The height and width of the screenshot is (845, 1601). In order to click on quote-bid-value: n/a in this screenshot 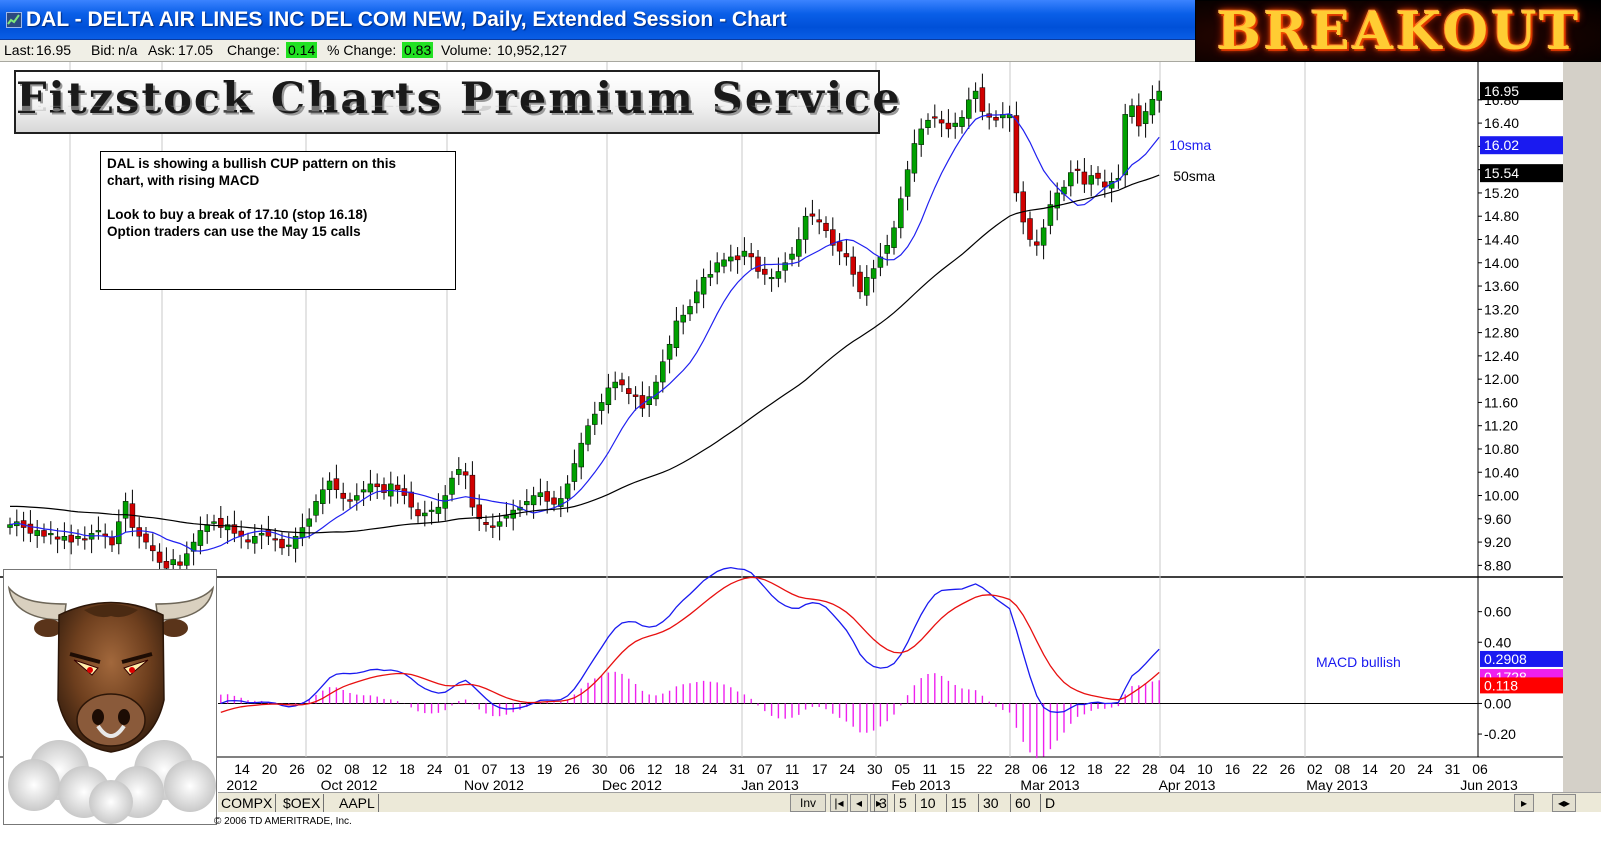, I will do `click(128, 50)`.